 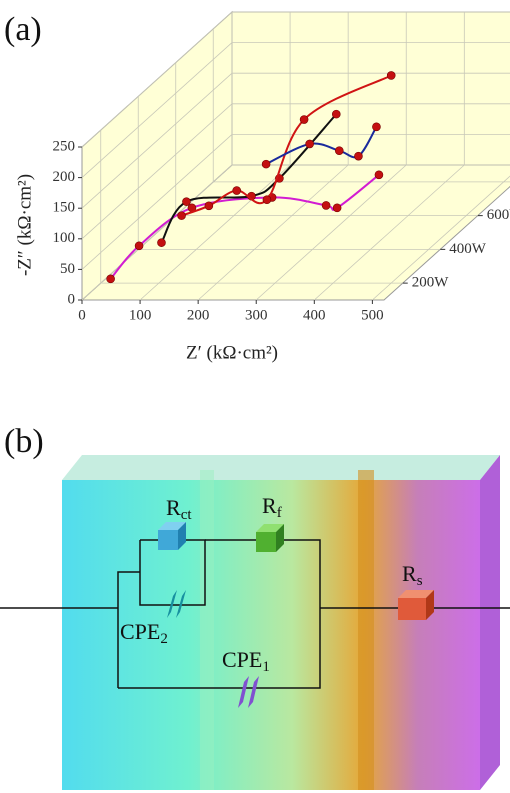 I want to click on x-tick-label: 300, so click(x=256, y=315).